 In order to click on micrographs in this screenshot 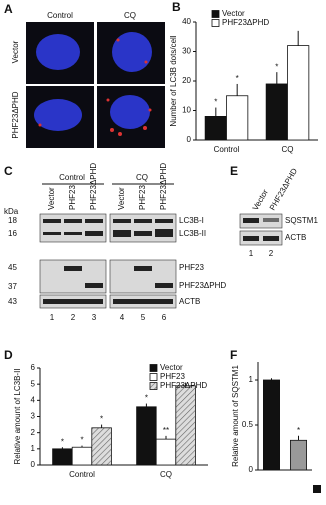, I will do `click(95, 85)`.